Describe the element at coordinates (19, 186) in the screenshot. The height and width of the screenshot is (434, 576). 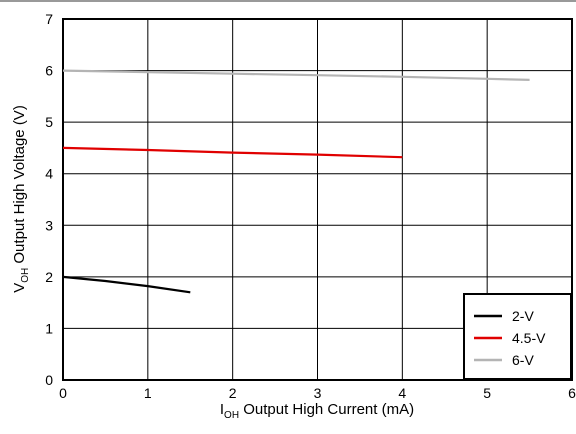
I see `y-axis-title-rest: Output High Voltage (V)` at that location.